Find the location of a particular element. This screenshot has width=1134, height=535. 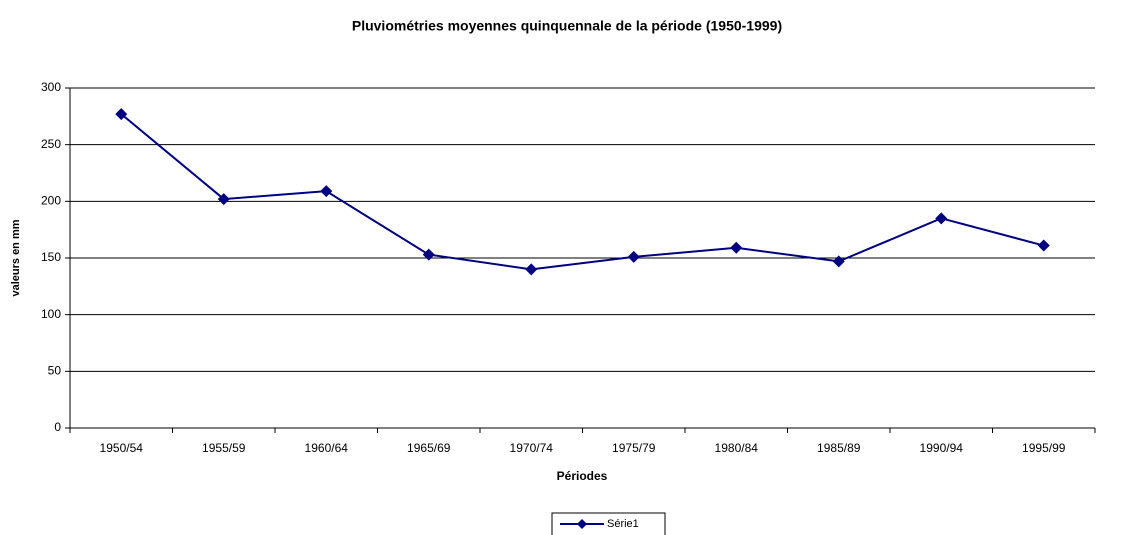

x-tick-label: 1990/94 is located at coordinates (942, 448).